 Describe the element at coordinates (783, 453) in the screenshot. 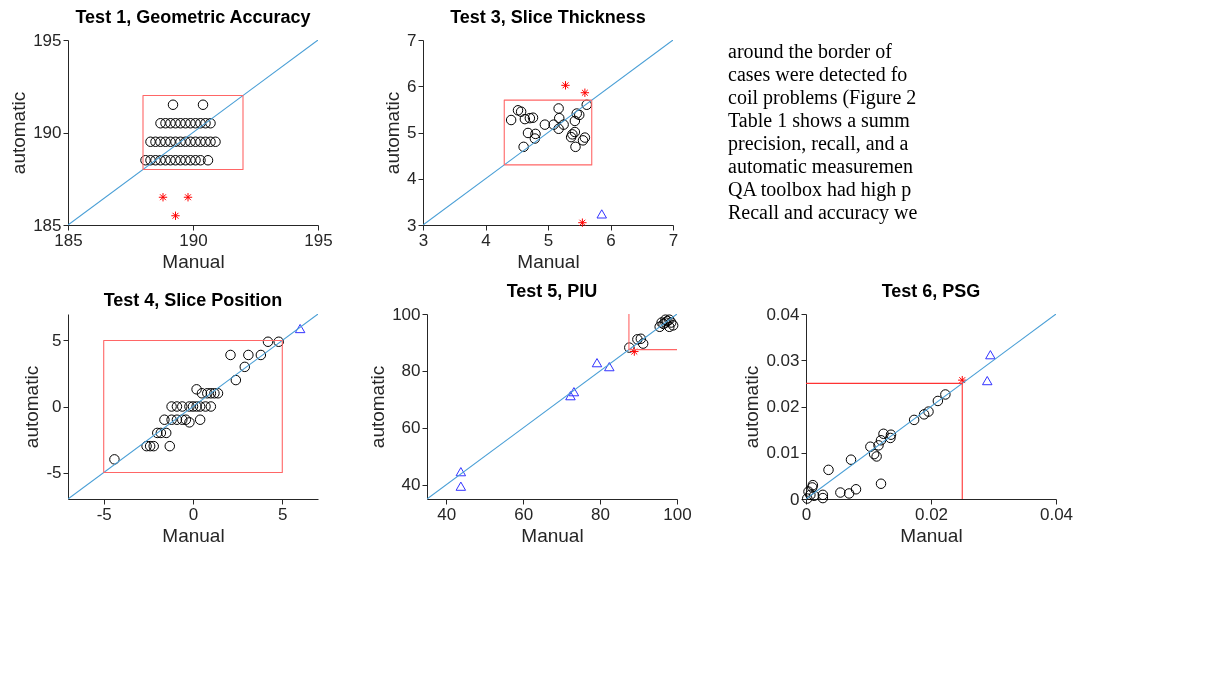

I see `y-tick-label: 0.01` at that location.